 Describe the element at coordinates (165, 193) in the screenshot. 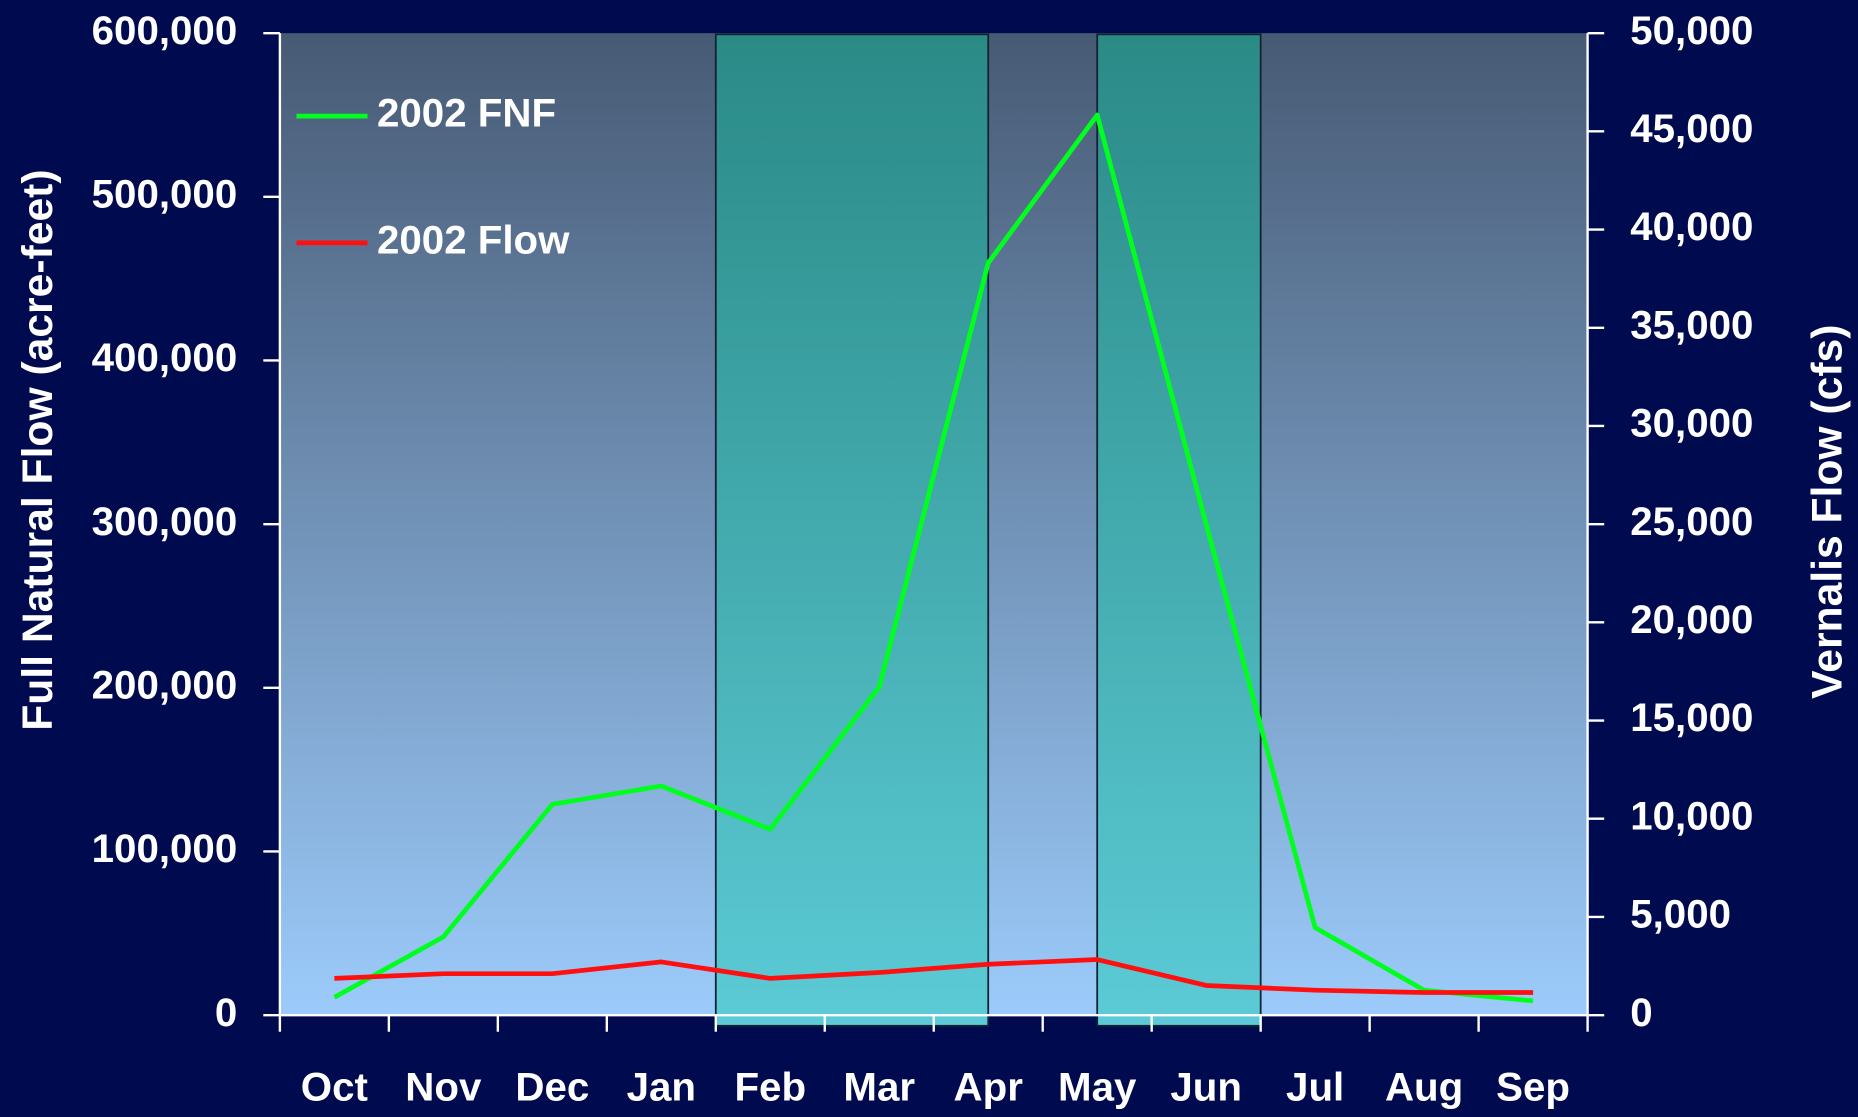

I see `y-tick-label: 500,000` at that location.